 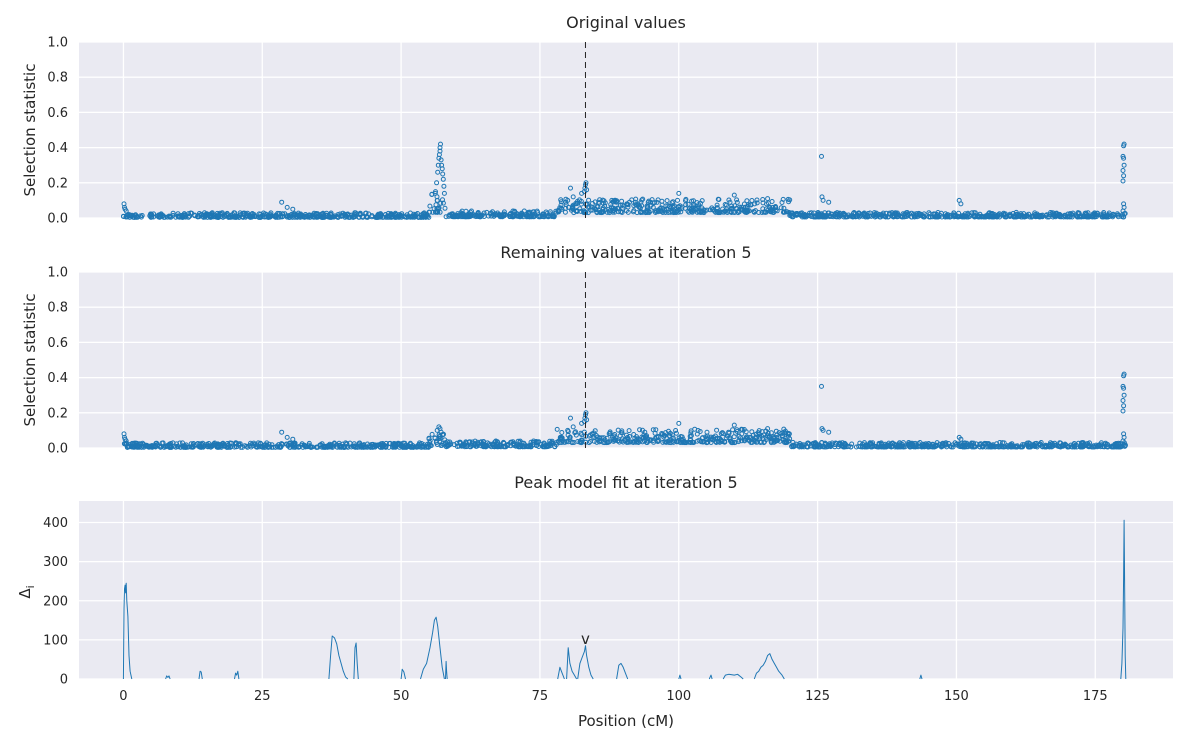 I want to click on y-tick-label: 1.0, so click(x=57, y=43).